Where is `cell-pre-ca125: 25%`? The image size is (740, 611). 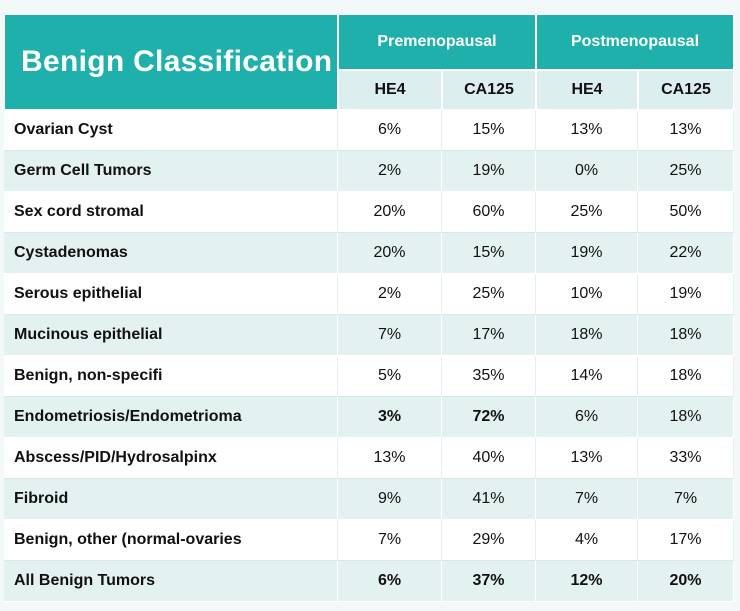 cell-pre-ca125: 25% is located at coordinates (489, 294).